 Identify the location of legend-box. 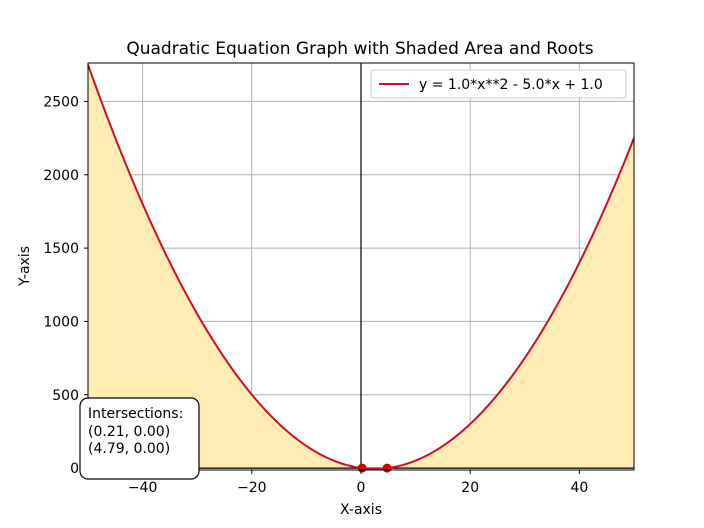
(498, 84).